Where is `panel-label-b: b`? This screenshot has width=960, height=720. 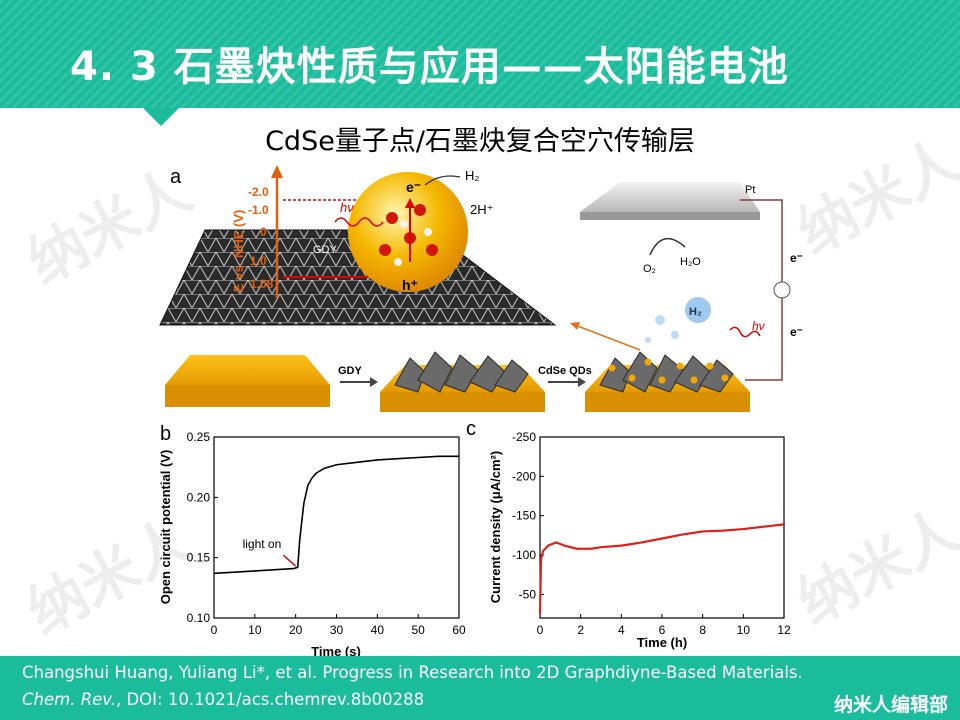
panel-label-b: b is located at coordinates (165, 434).